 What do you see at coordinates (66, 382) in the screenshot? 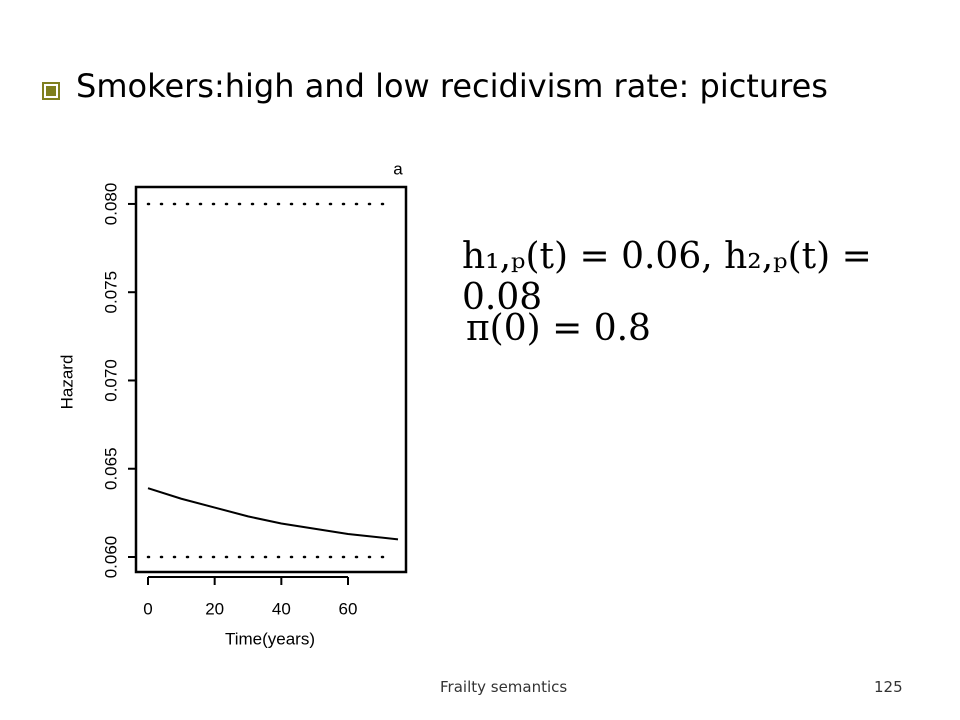
I see `y-axis-label: Hazard` at bounding box center [66, 382].